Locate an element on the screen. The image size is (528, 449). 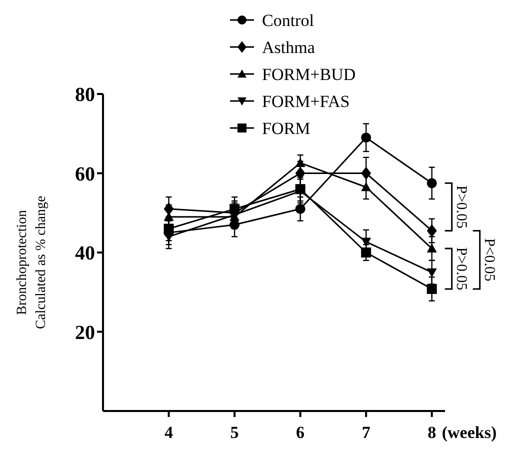
legend-label: FORM is located at coordinates (286, 128).